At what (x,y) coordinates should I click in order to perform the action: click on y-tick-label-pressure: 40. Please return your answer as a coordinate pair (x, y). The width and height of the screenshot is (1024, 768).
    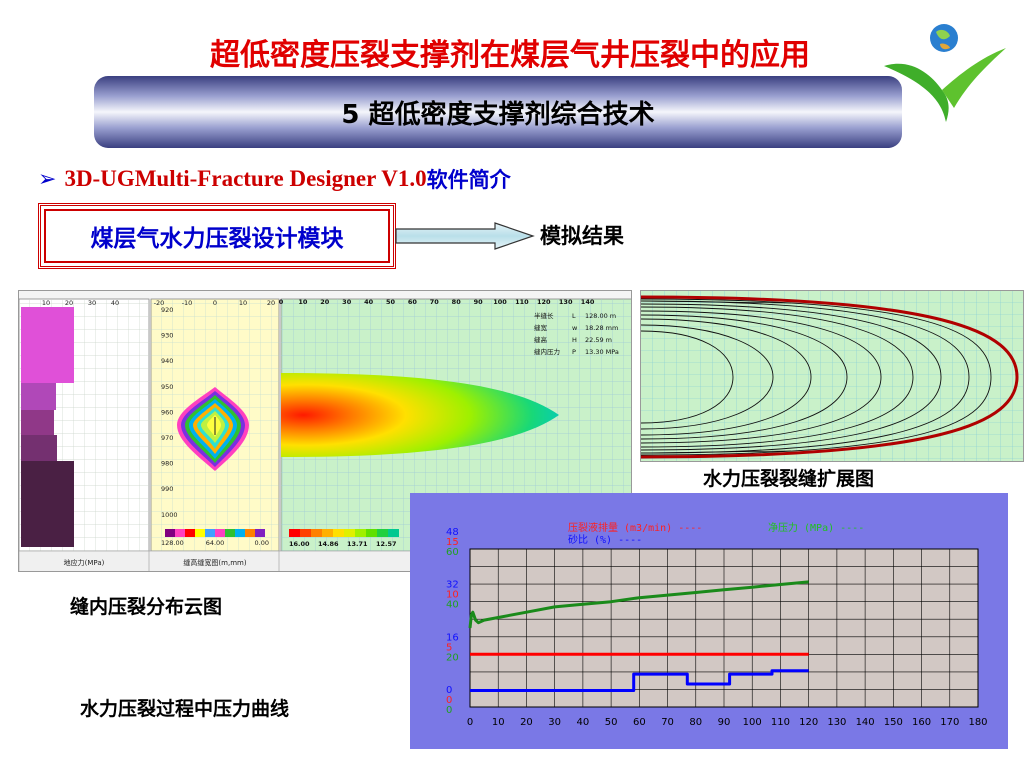
    Looking at the image, I should click on (452, 605).